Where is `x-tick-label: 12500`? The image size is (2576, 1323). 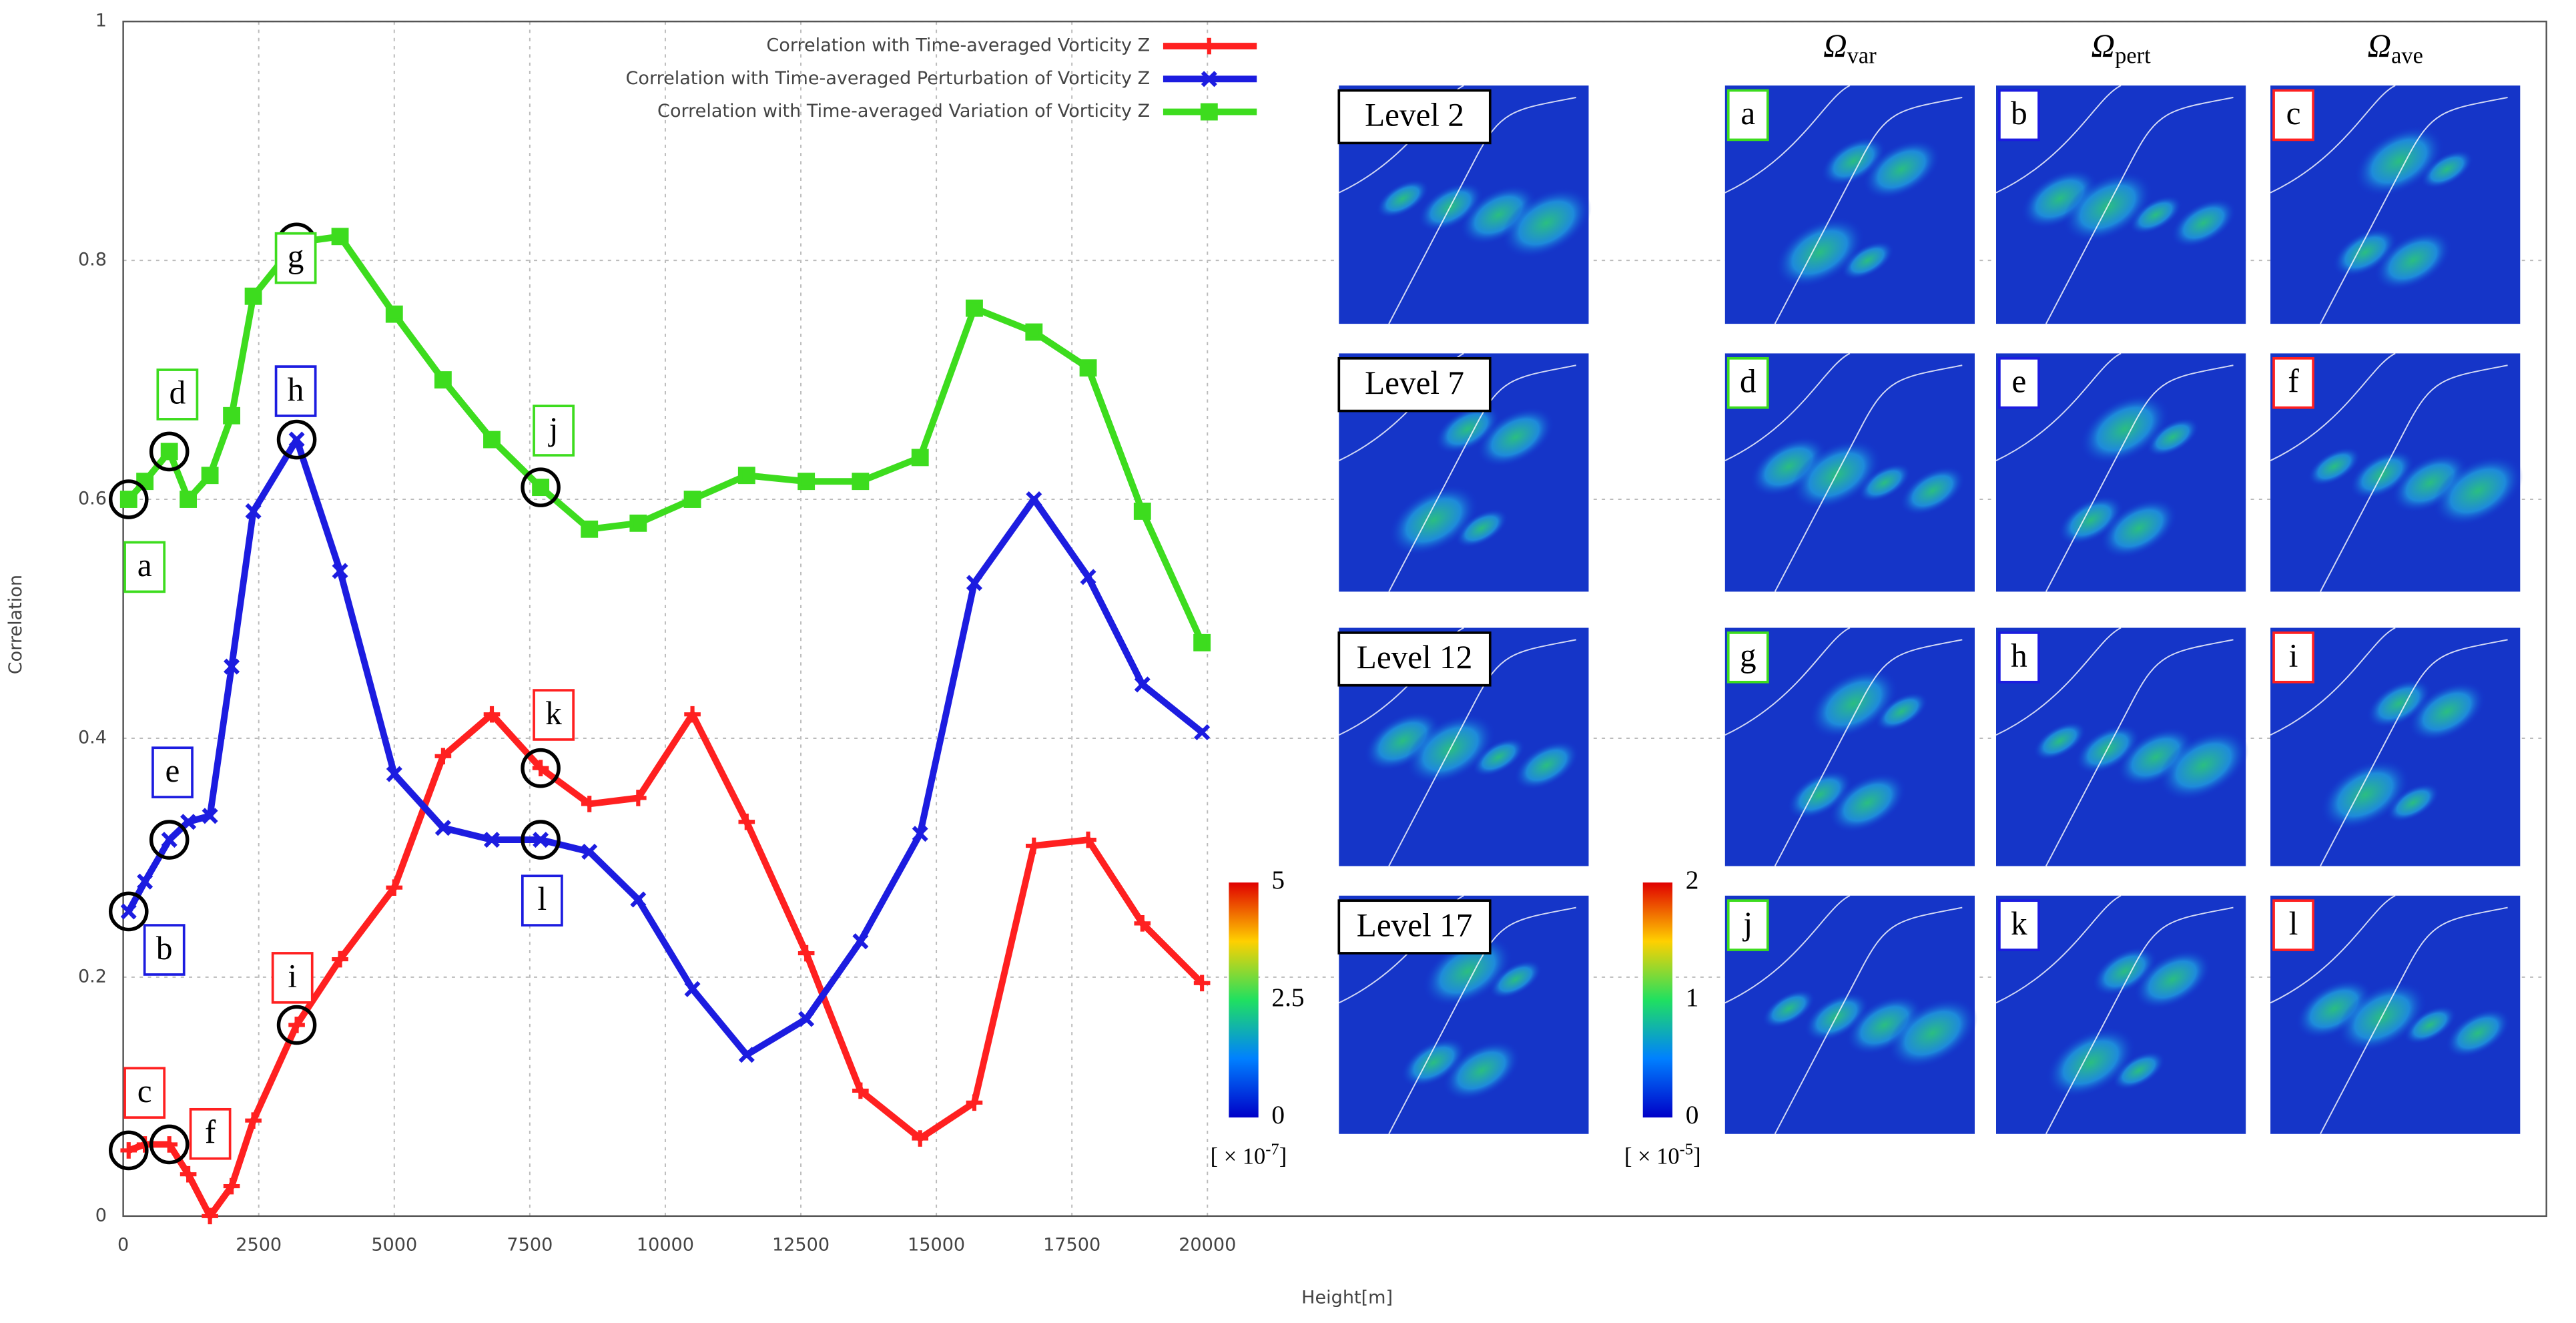
x-tick-label: 12500 is located at coordinates (801, 1245).